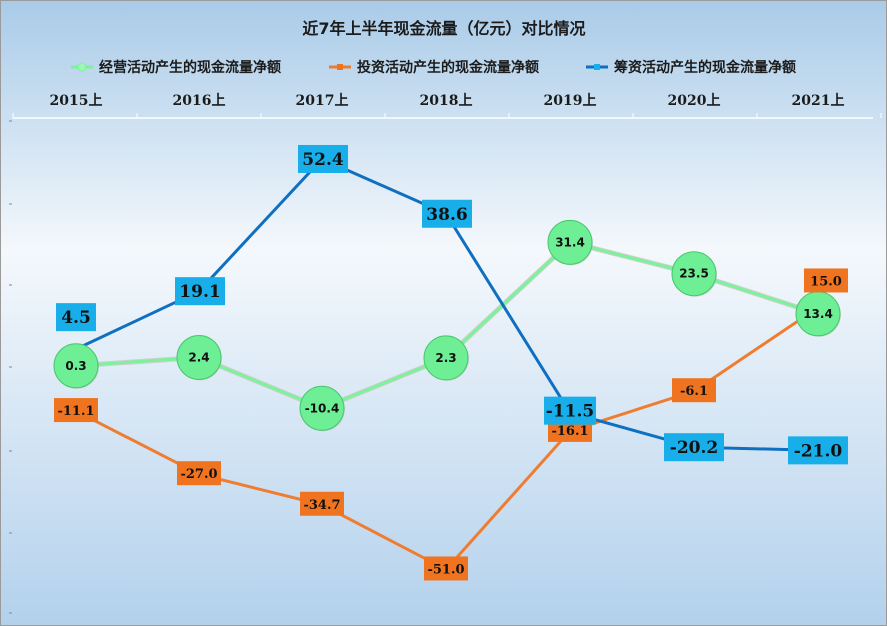 The height and width of the screenshot is (626, 887). Describe the element at coordinates (694, 101) in the screenshot. I see `category-label: 2020上` at that location.